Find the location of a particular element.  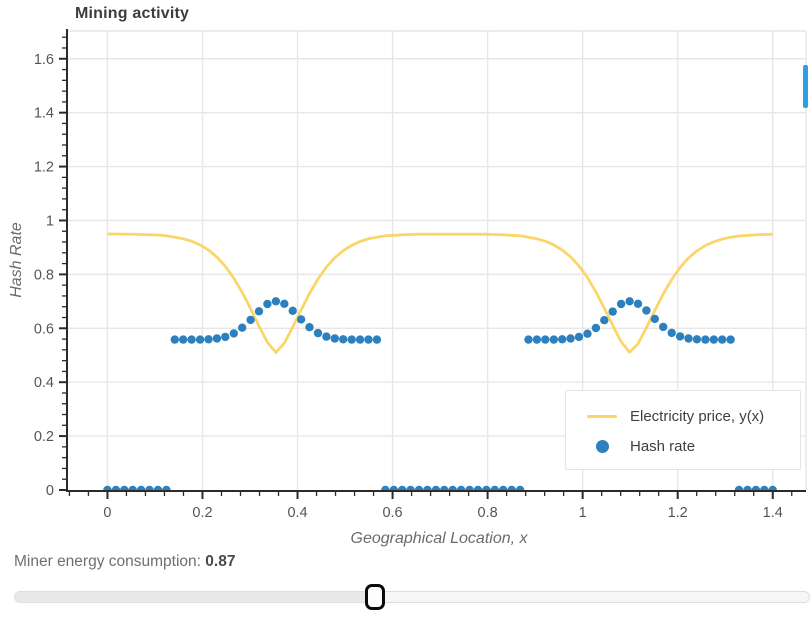

legend-item-hash-rate: Hash rate is located at coordinates (690, 446).